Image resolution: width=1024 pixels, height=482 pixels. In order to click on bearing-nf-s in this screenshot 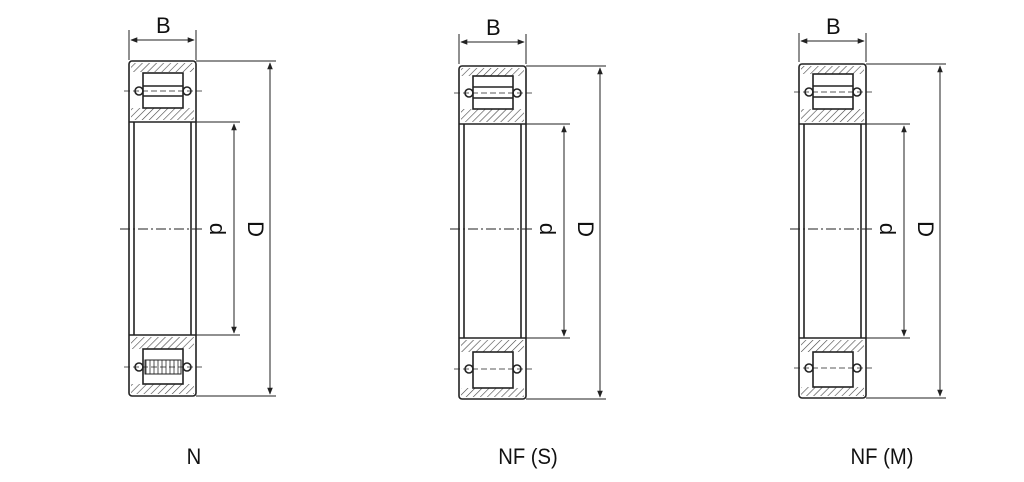, I will do `click(528, 217)`.